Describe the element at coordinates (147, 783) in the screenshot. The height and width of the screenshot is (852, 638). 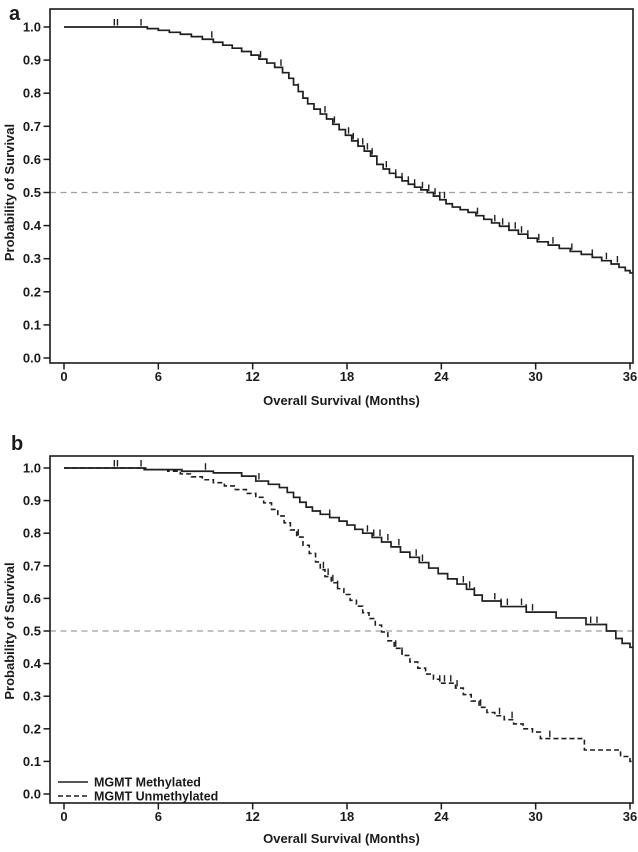
I see `legend-label: MGMT Methylated` at that location.